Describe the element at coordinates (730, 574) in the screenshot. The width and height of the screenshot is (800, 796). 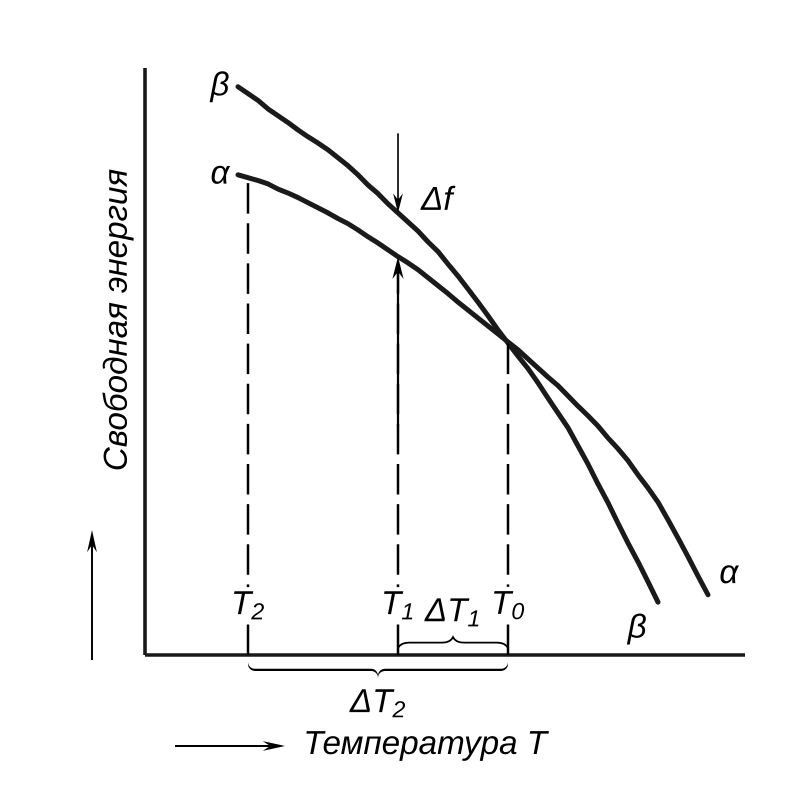
I see `text: α` at that location.